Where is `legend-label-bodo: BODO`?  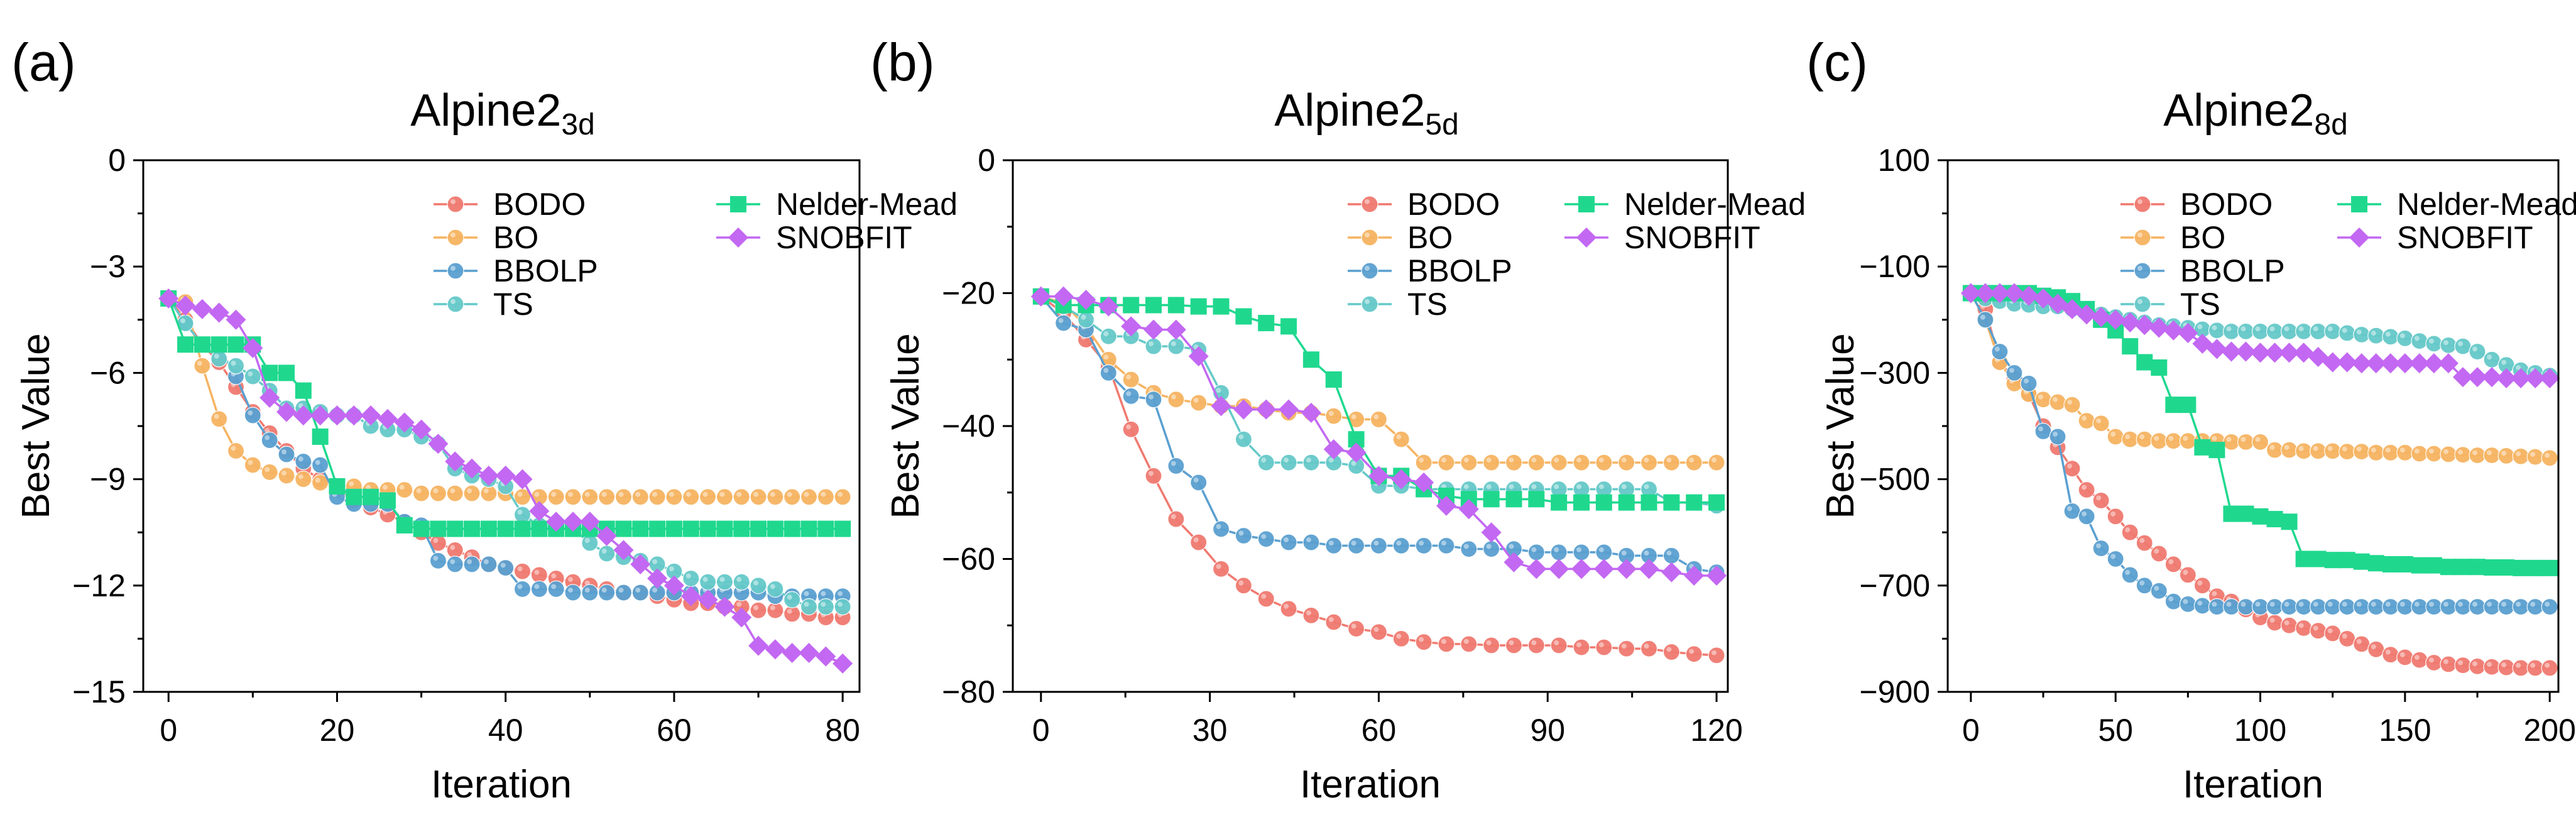
legend-label-bodo: BODO is located at coordinates (539, 204).